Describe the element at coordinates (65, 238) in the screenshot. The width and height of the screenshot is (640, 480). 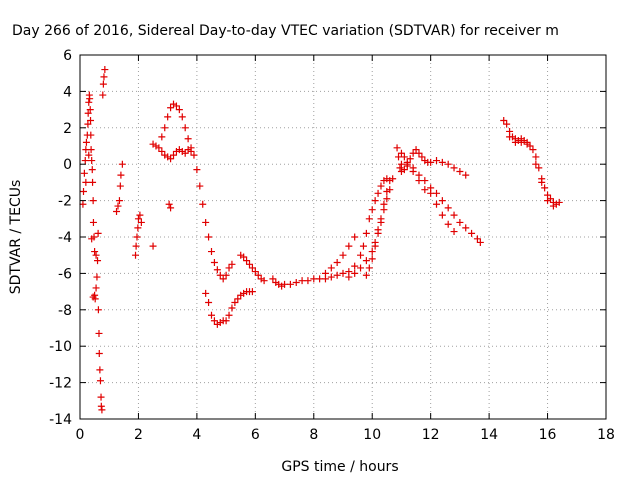
I see `y-tick-label: -4` at that location.